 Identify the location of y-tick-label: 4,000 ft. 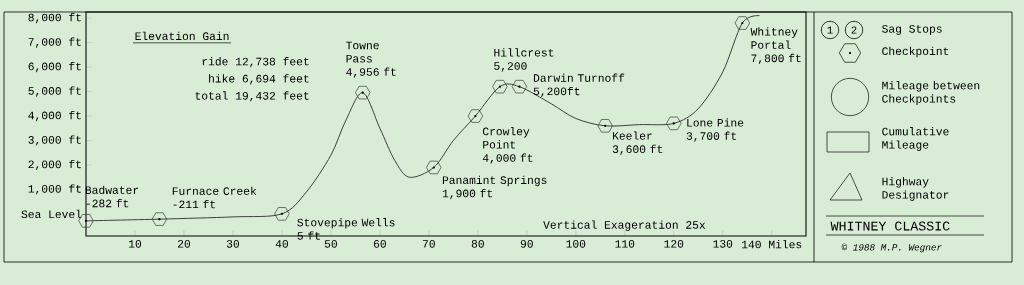
(54, 116).